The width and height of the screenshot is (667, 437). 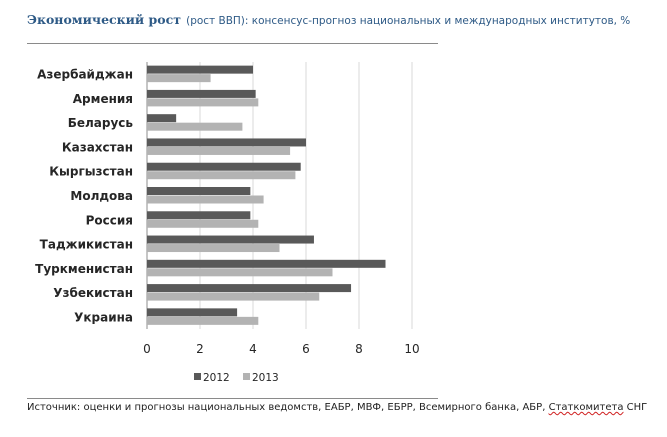 I want to click on bottom-divider, so click(x=232, y=398).